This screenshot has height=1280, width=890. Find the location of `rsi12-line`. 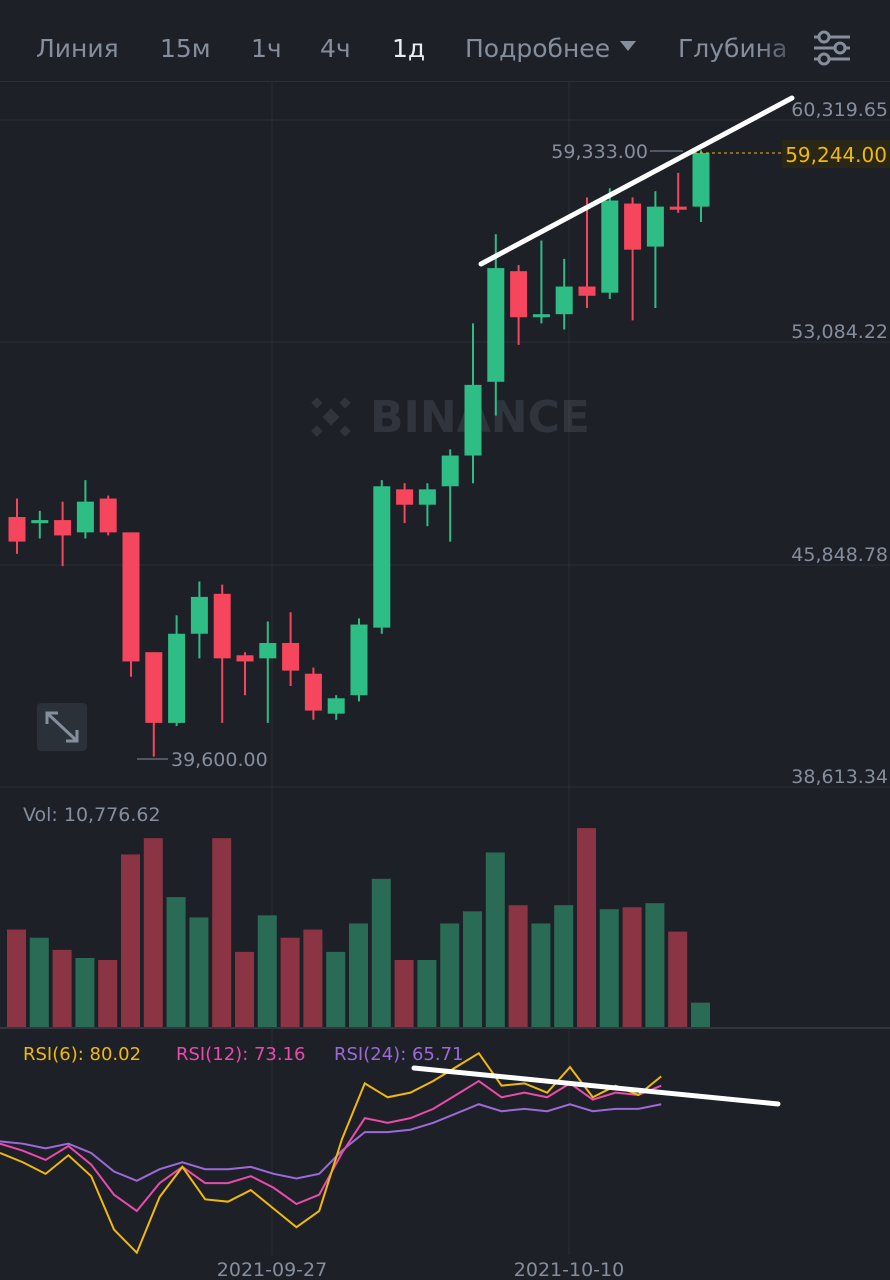

rsi12-line is located at coordinates (331, 1146).